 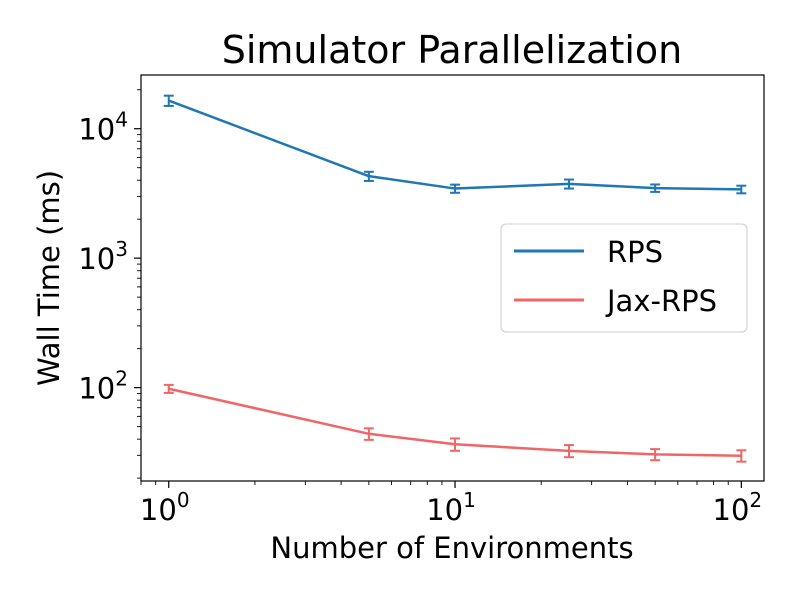 What do you see at coordinates (109, 284) in the screenshot?
I see `y-axis-ticks: 10² 10³ 10⁴` at bounding box center [109, 284].